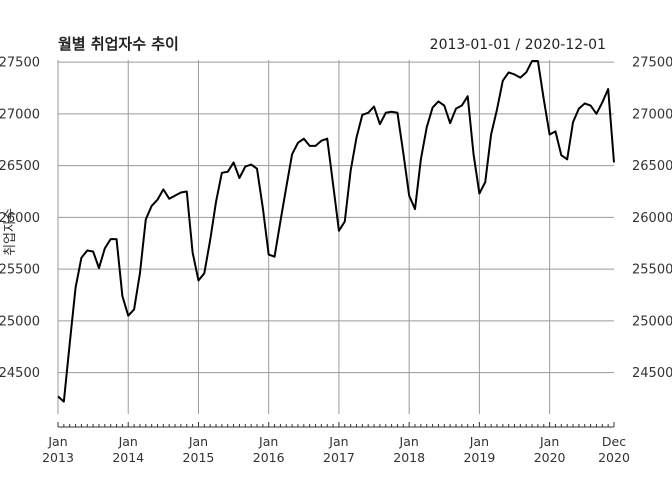 This screenshot has width=672, height=480. Describe the element at coordinates (652, 114) in the screenshot. I see `y-tick-label-right: 27000` at that location.